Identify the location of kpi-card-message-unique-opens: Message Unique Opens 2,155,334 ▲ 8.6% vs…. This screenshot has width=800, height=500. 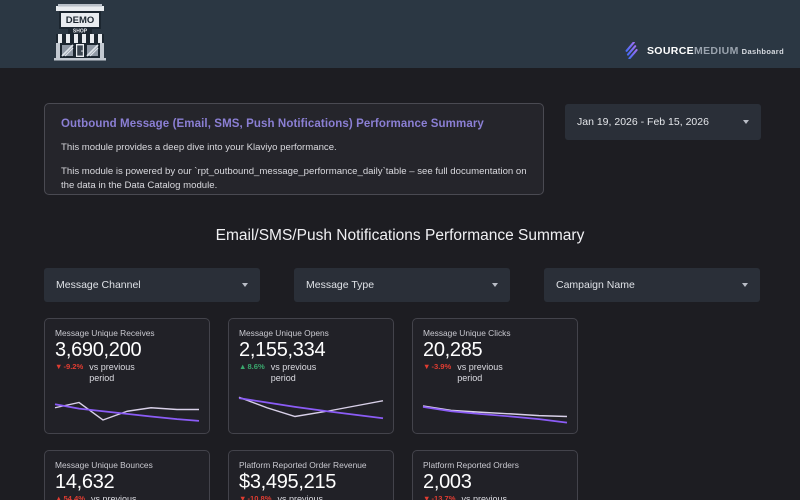
(311, 376).